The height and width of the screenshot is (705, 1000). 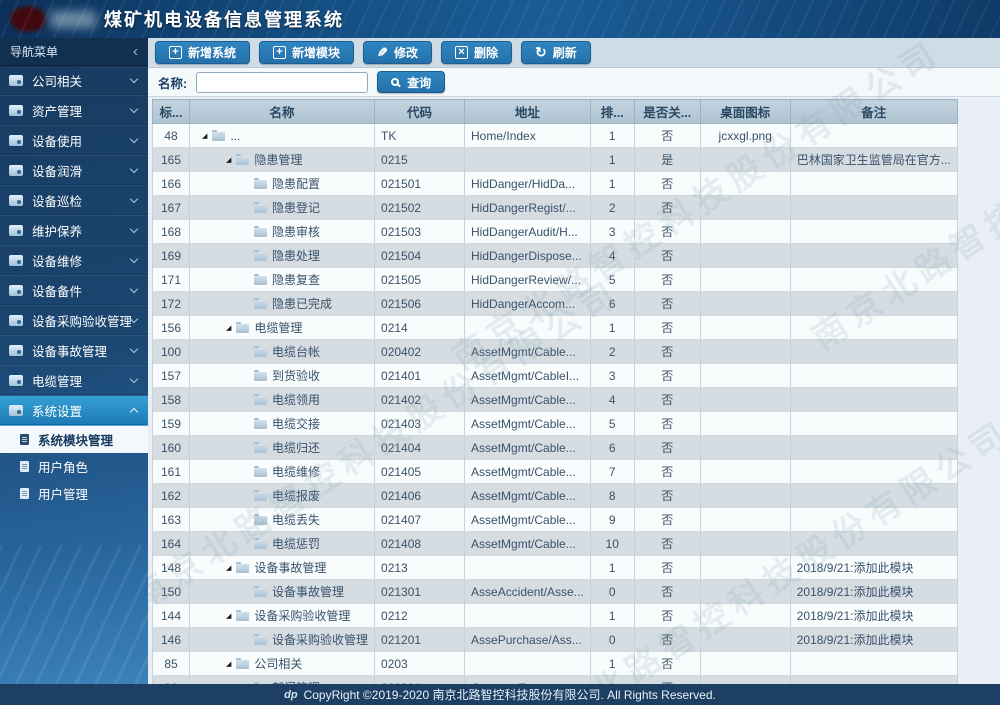 What do you see at coordinates (171, 447) in the screenshot?
I see `cell-id: 160` at bounding box center [171, 447].